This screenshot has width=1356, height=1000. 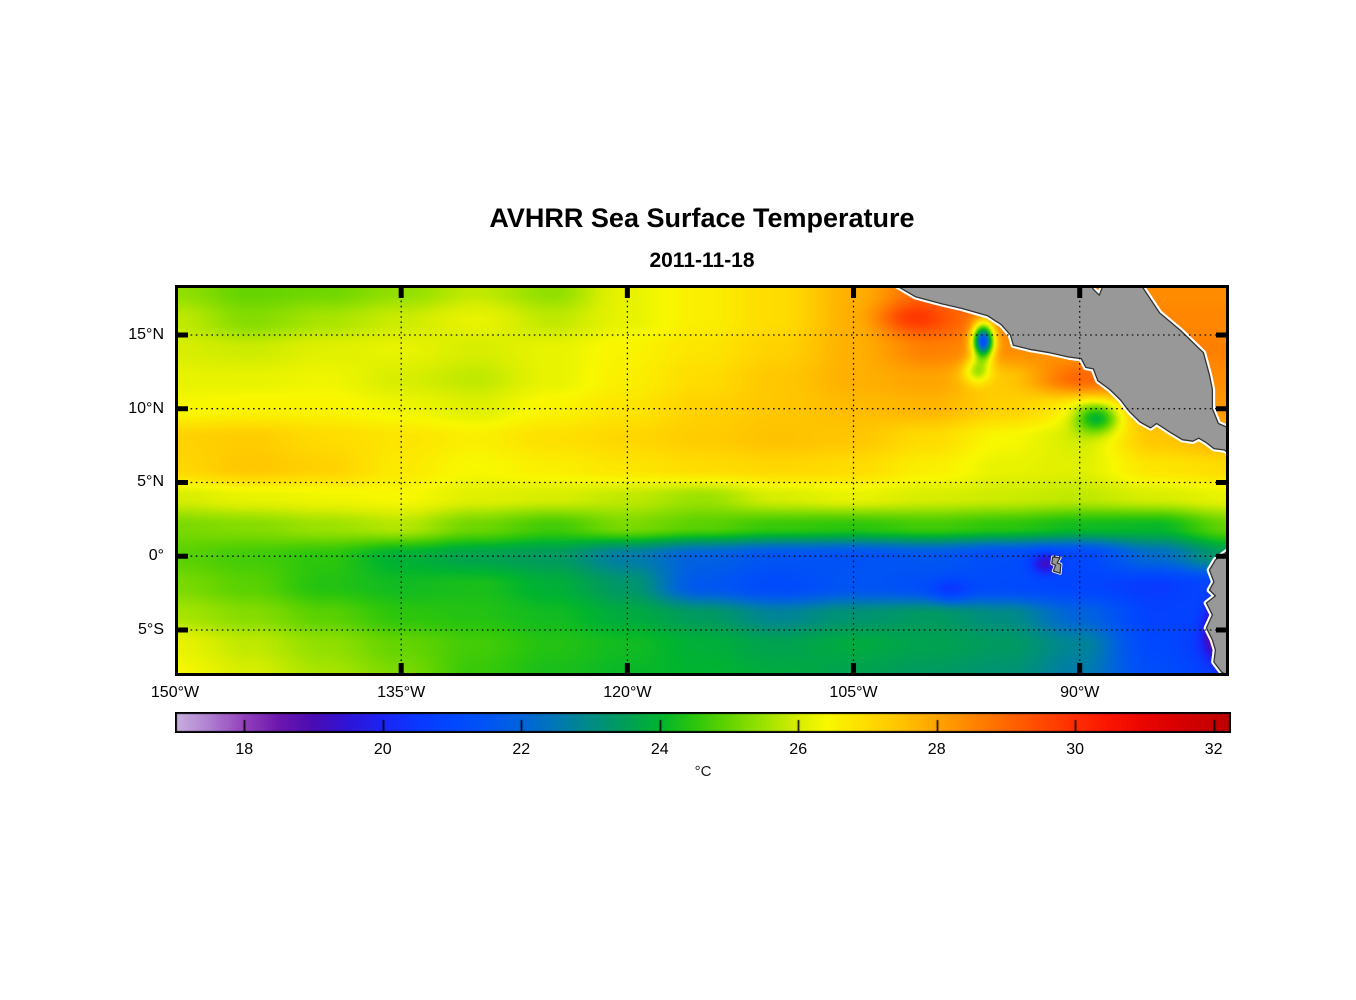 What do you see at coordinates (156, 556) in the screenshot?
I see `y-tick-label: 0°` at bounding box center [156, 556].